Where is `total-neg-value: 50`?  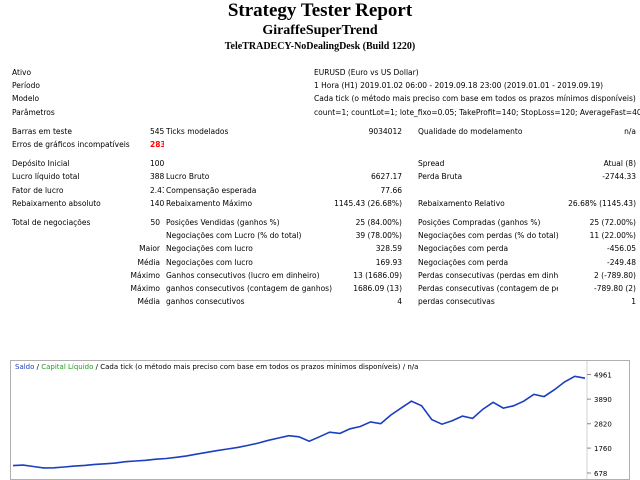
total-neg-value: 50 is located at coordinates (155, 222).